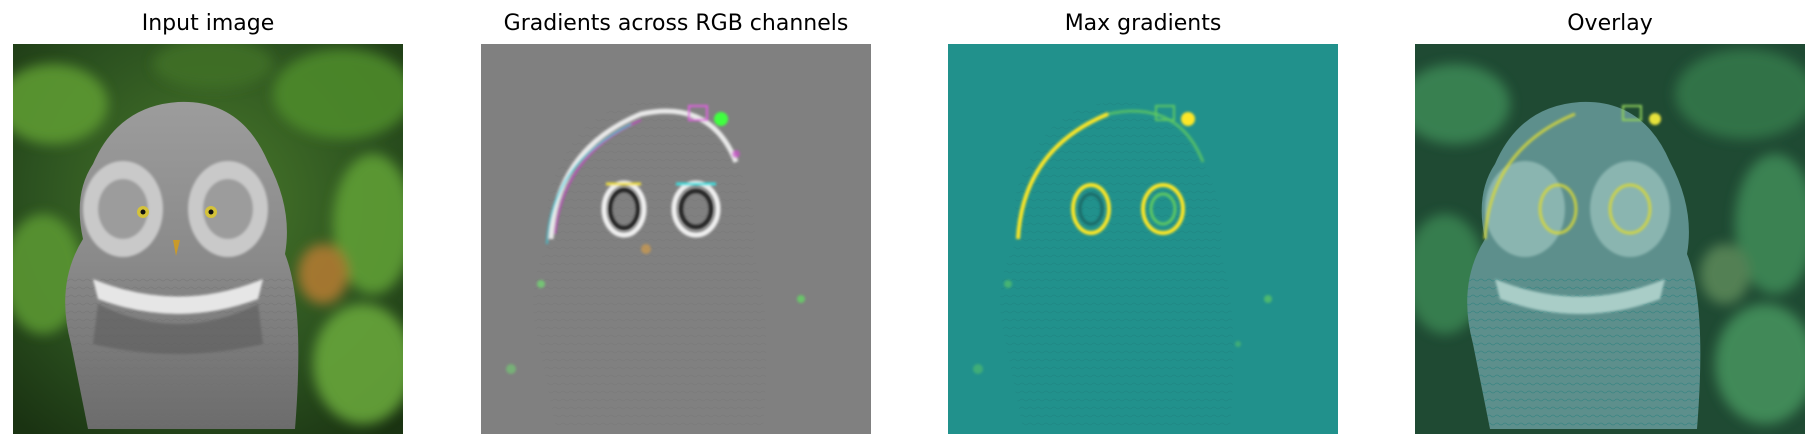  Describe the element at coordinates (1610, 23) in the screenshot. I see `panel-title: Overlay` at that location.